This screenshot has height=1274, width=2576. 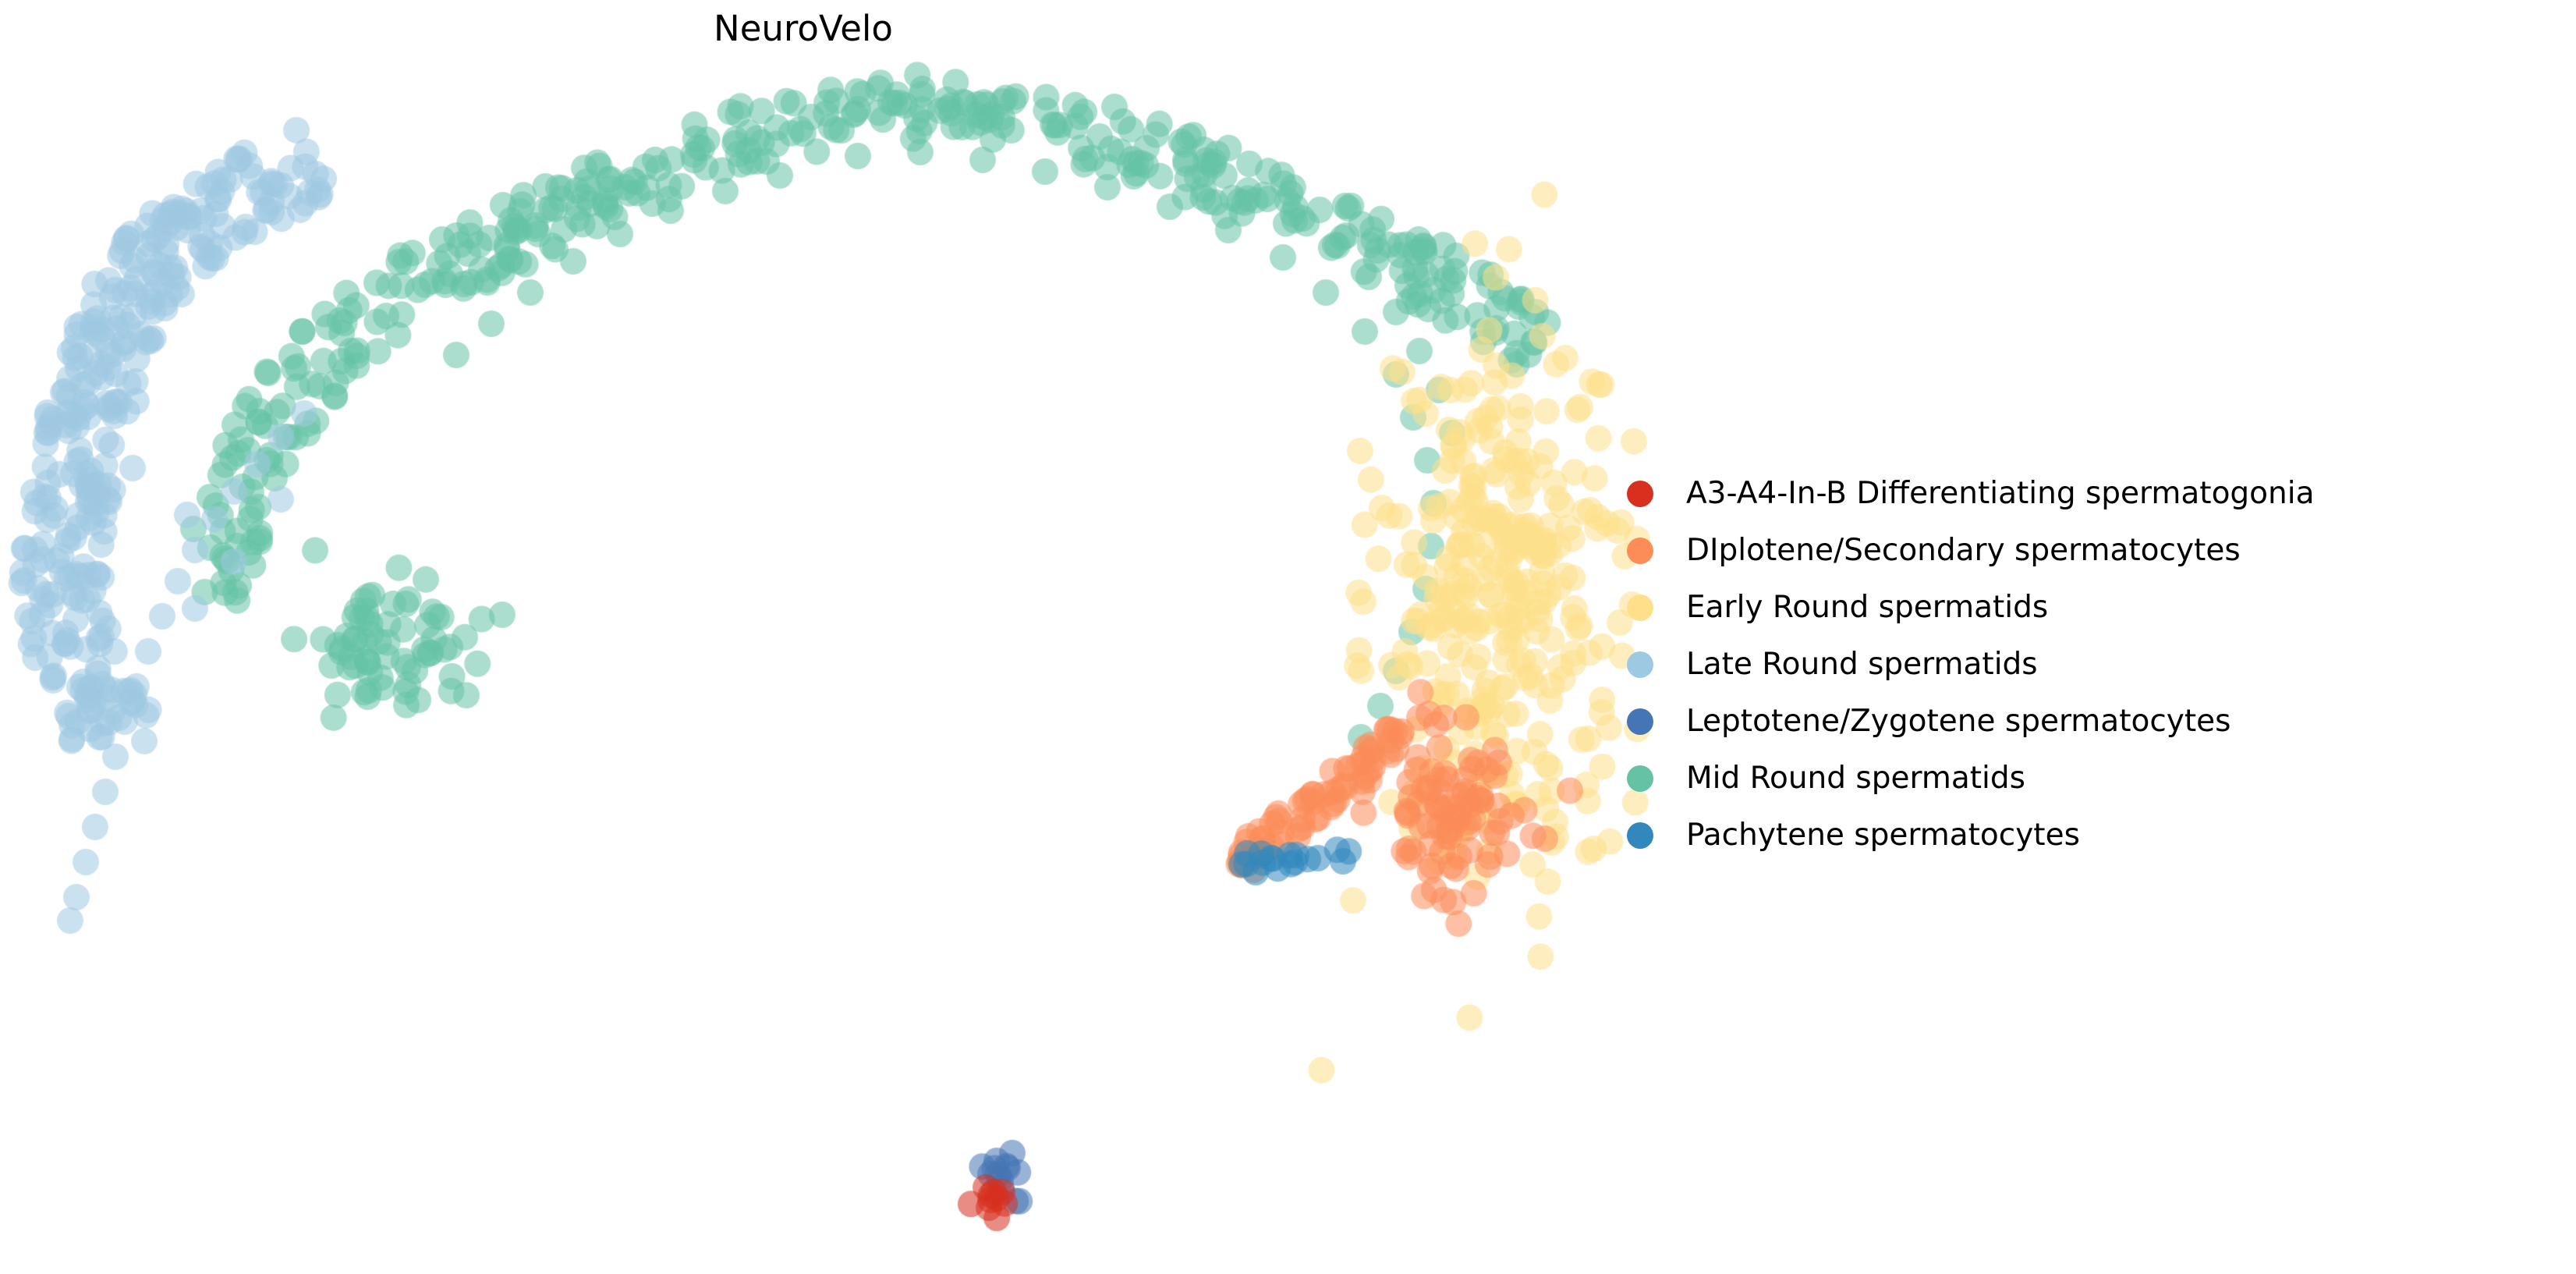 What do you see at coordinates (1855, 778) in the screenshot?
I see `legend-item-label: Mid Round spermatids` at bounding box center [1855, 778].